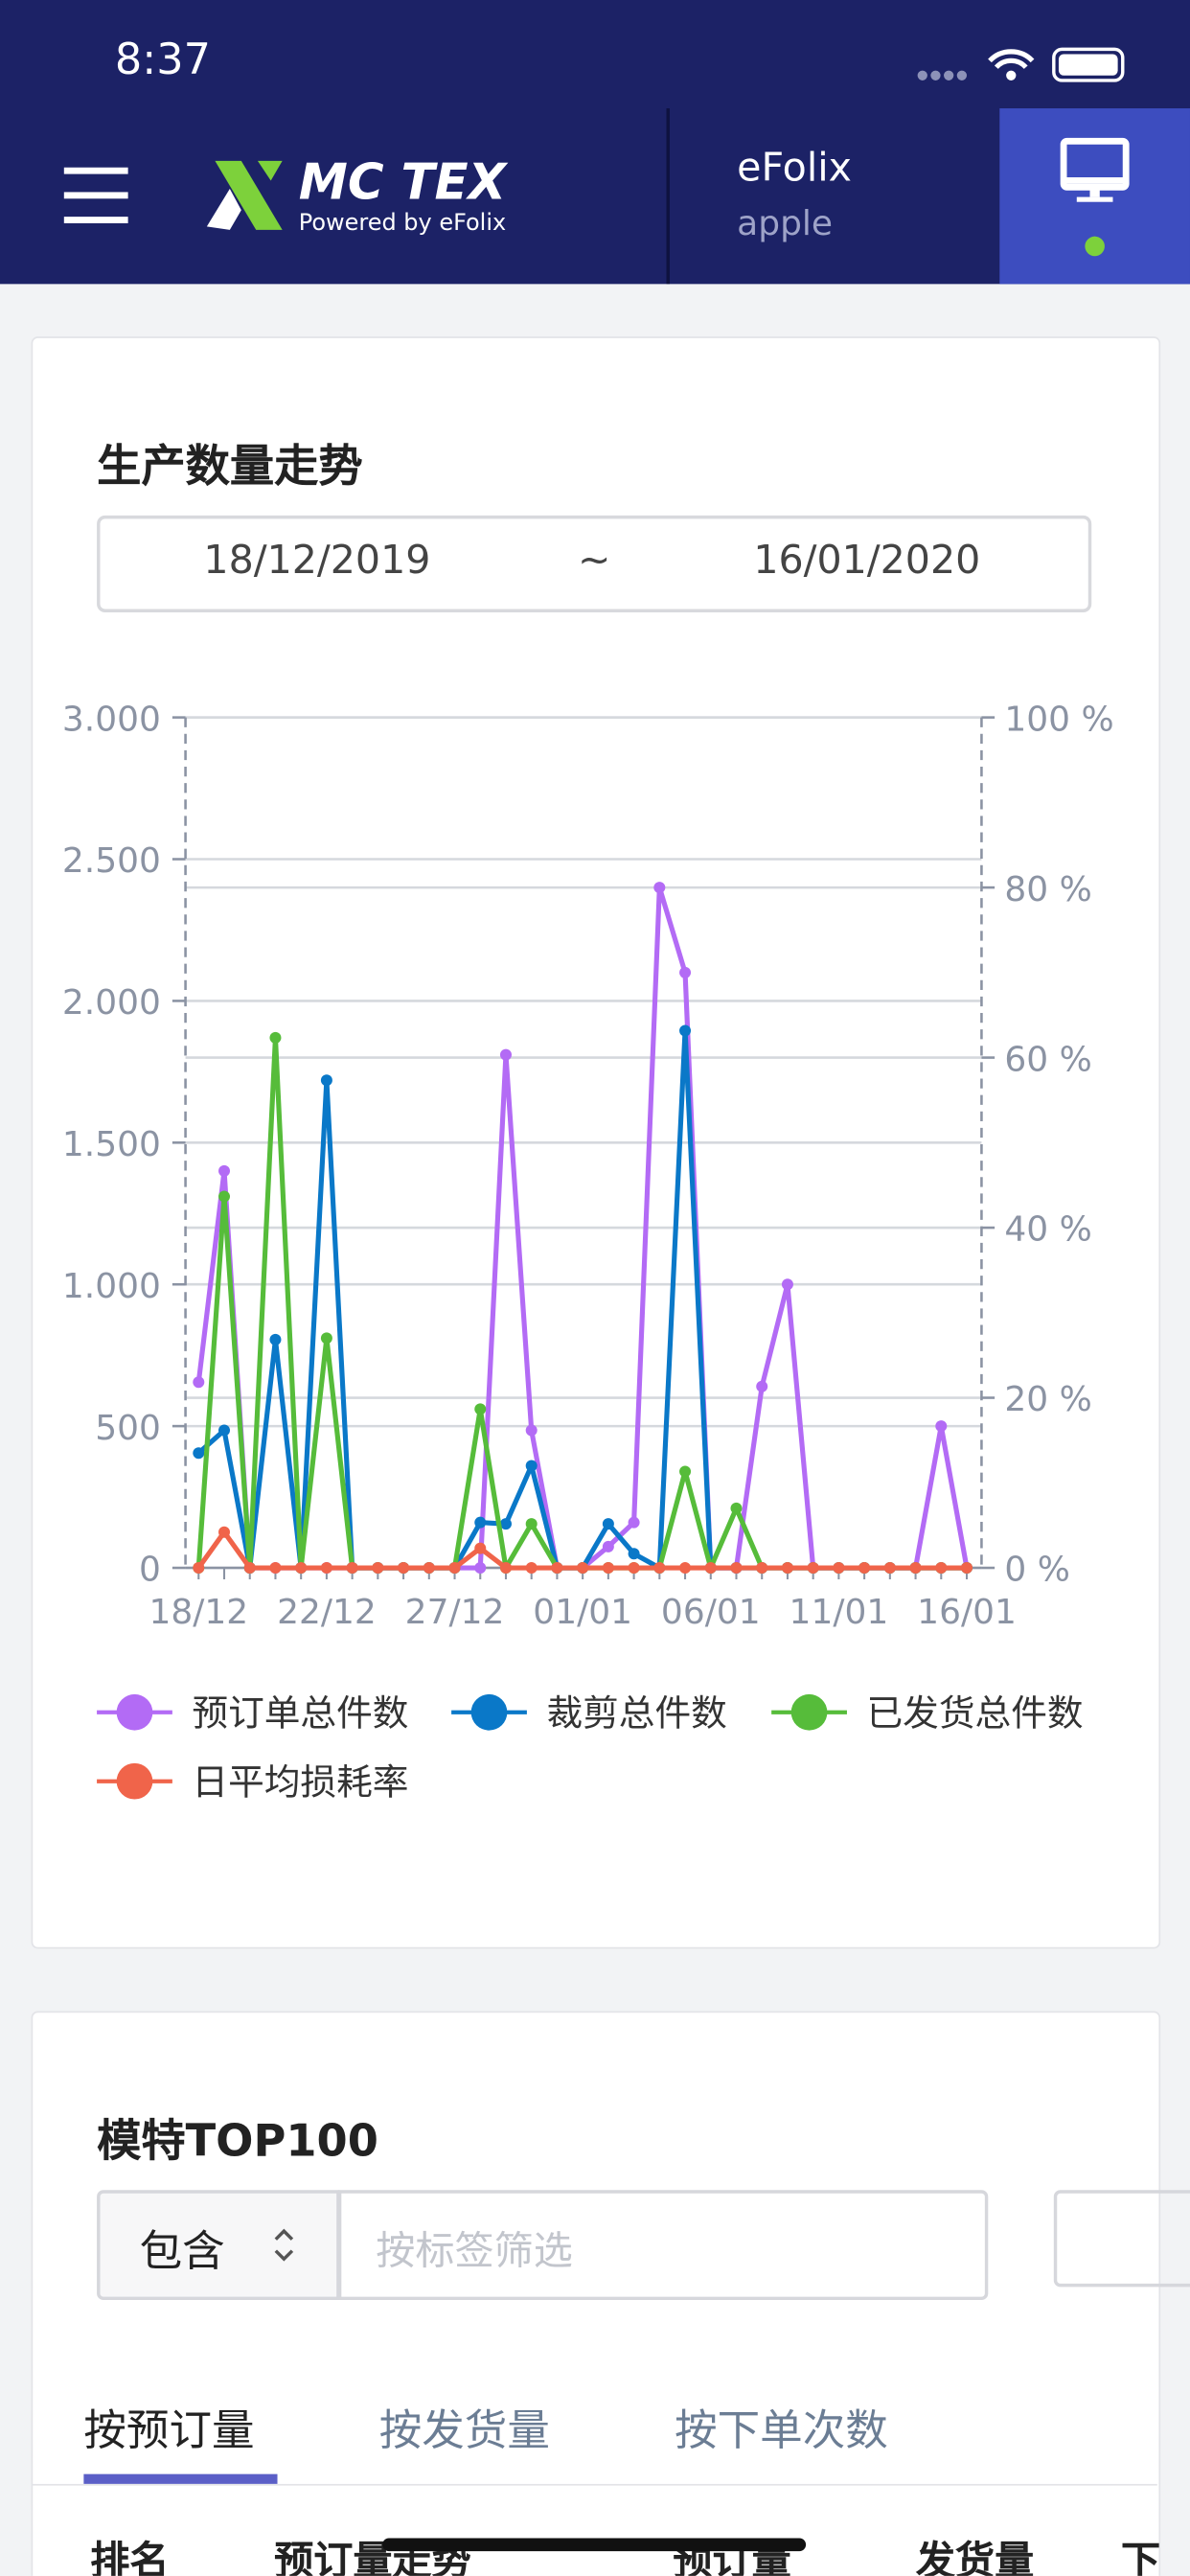 This screenshot has width=1190, height=2576. I want to click on divider, so click(594, 2484).